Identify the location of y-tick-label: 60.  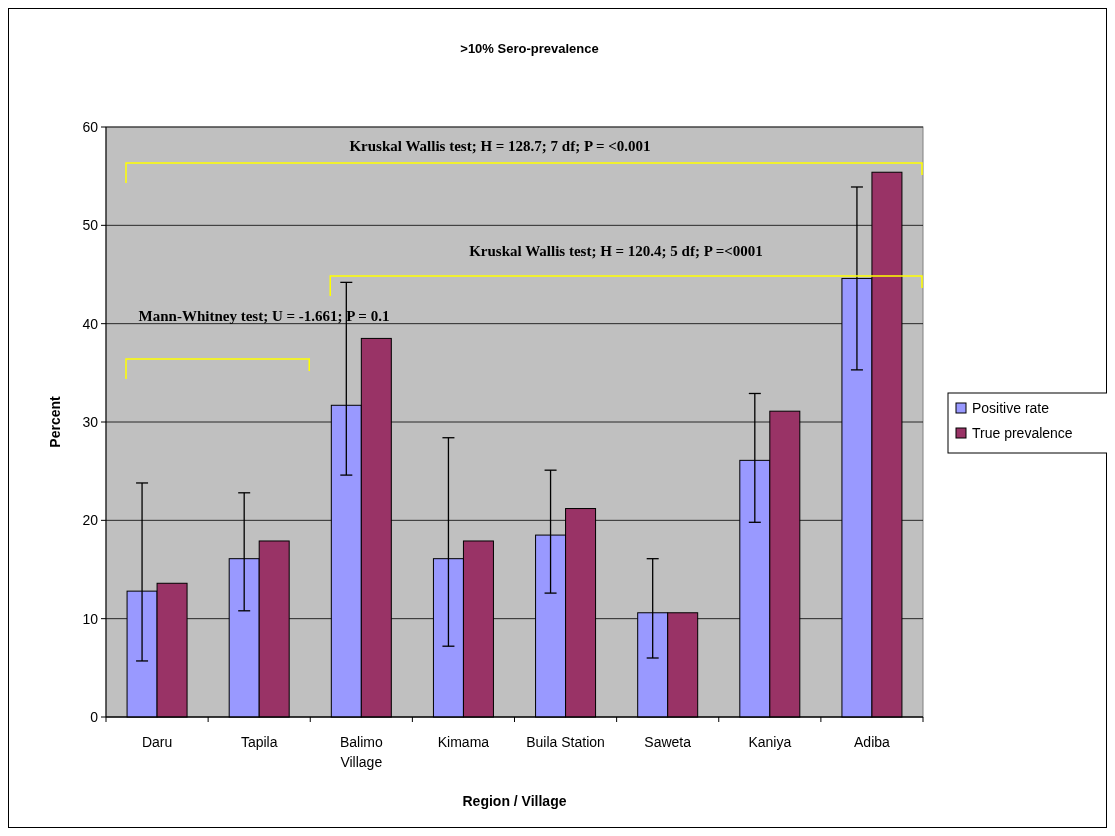
(90, 126).